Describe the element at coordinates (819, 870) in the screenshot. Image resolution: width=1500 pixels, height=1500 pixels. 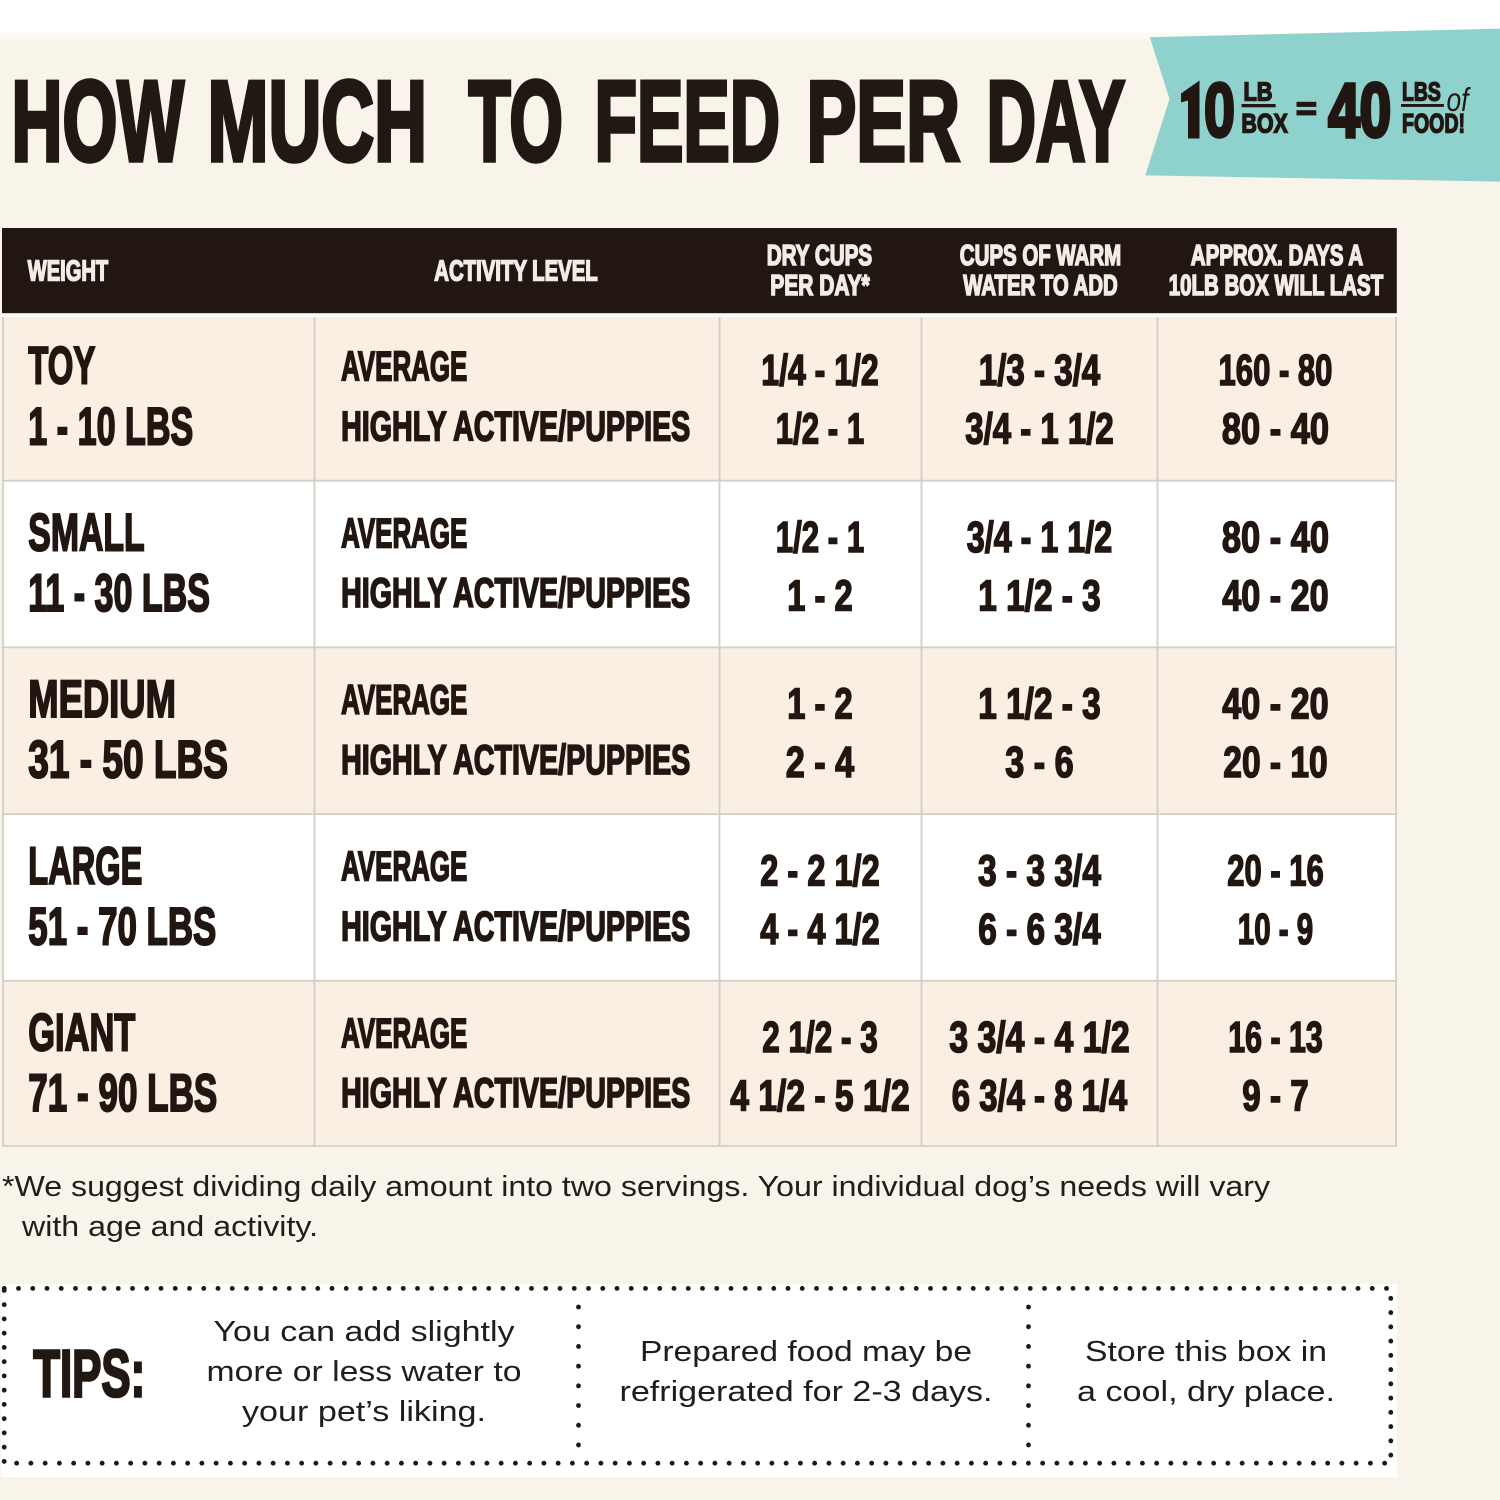
I see `svg-text: 2 - 2 1/2` at that location.